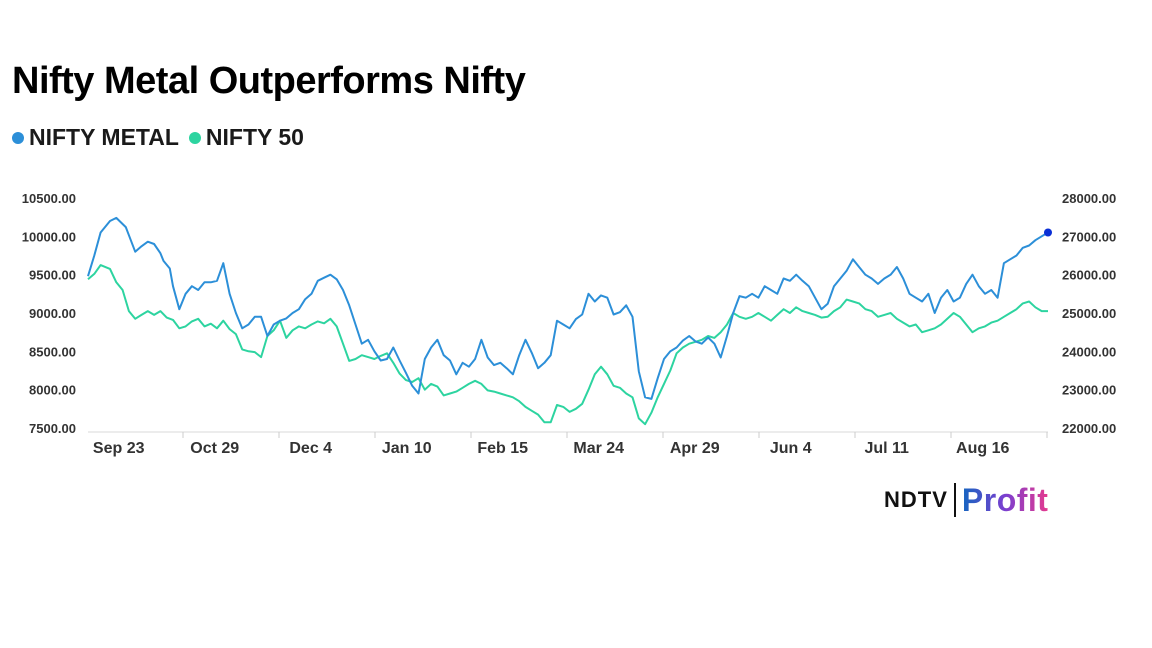 The width and height of the screenshot is (1152, 648). I want to click on y-right-tick-label: 23000.00, so click(1089, 390).